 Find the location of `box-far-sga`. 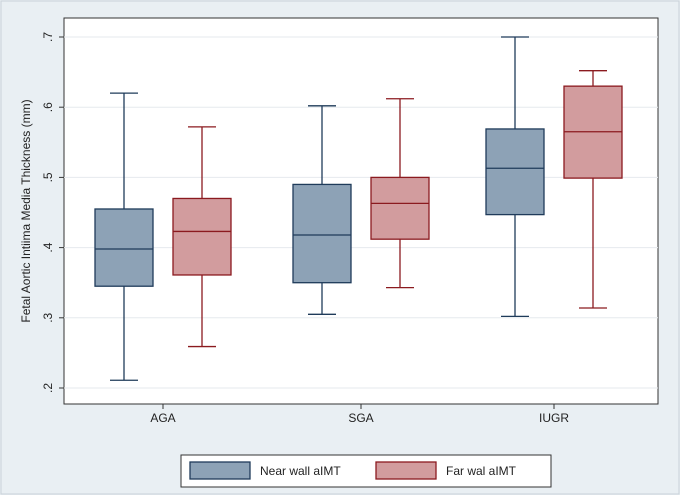

box-far-sga is located at coordinates (400, 193).